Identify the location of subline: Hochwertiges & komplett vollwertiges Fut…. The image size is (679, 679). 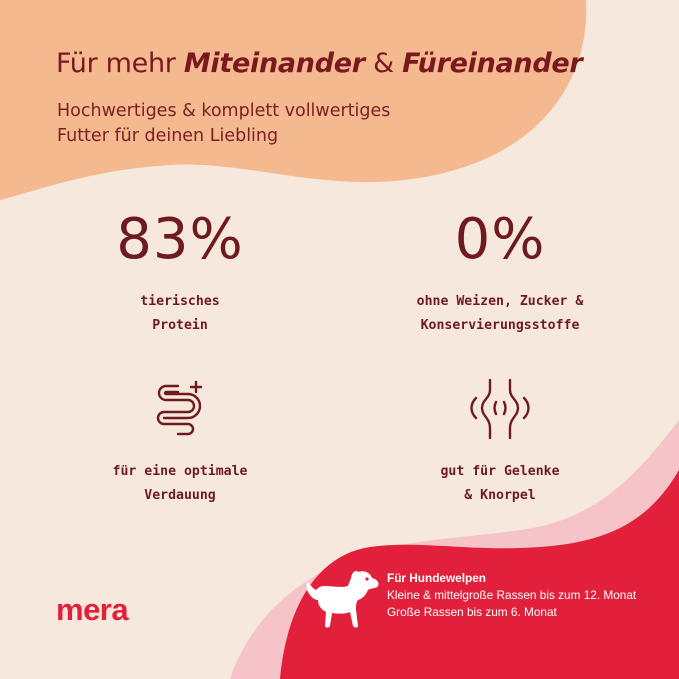
(267, 124).